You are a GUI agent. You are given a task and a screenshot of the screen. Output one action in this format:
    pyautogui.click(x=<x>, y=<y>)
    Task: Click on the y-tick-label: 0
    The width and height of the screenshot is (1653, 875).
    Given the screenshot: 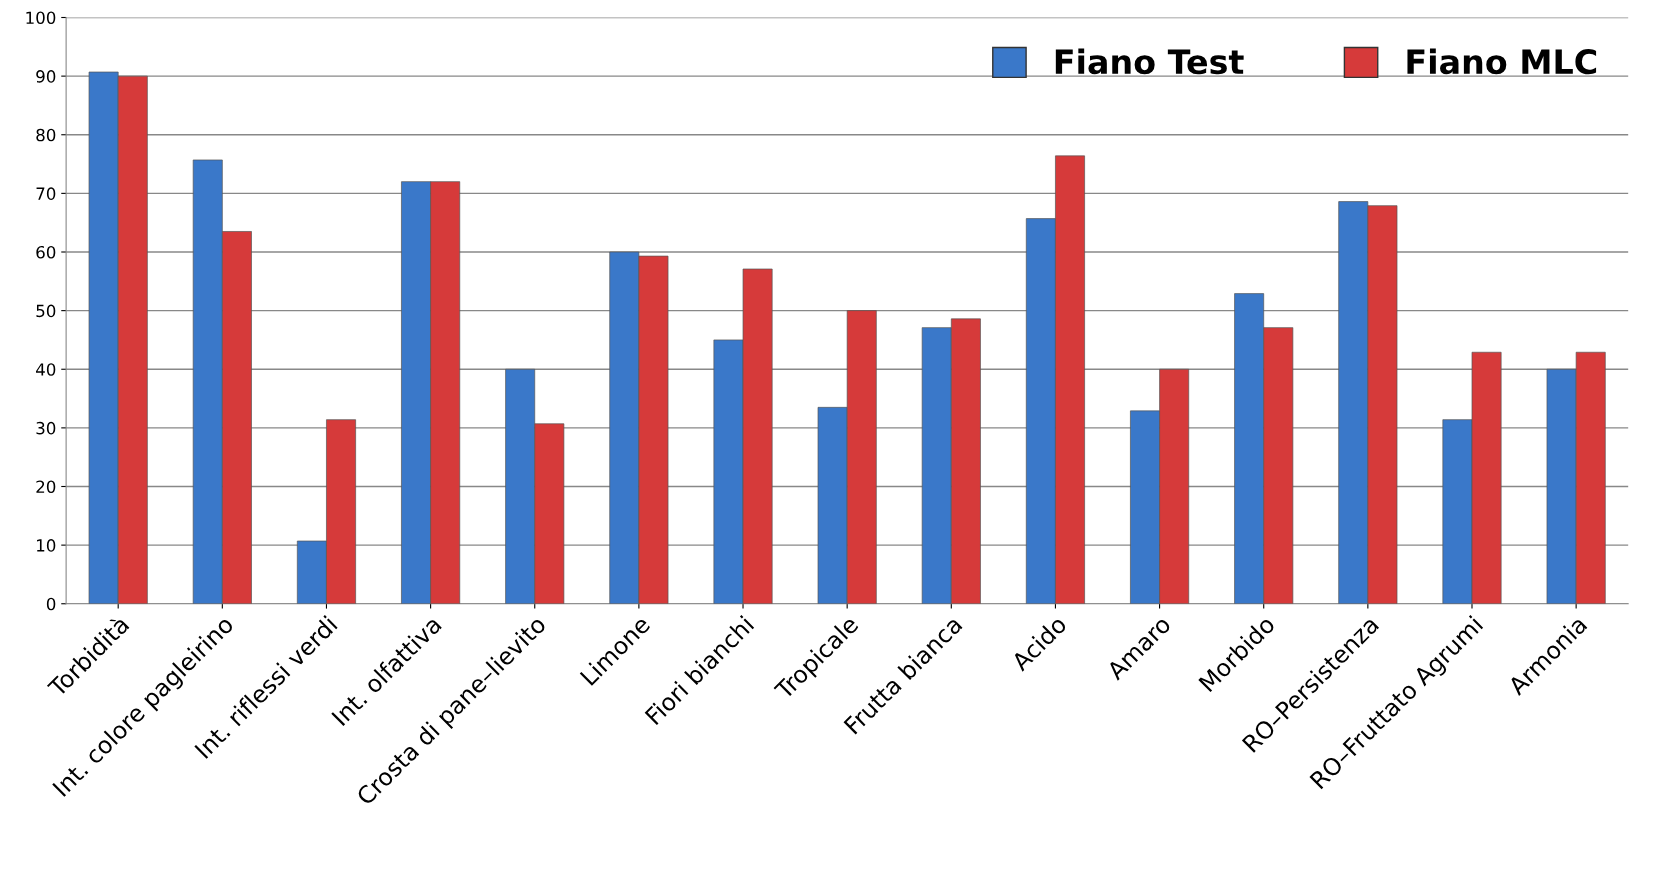 What is the action you would take?
    pyautogui.click(x=51, y=604)
    